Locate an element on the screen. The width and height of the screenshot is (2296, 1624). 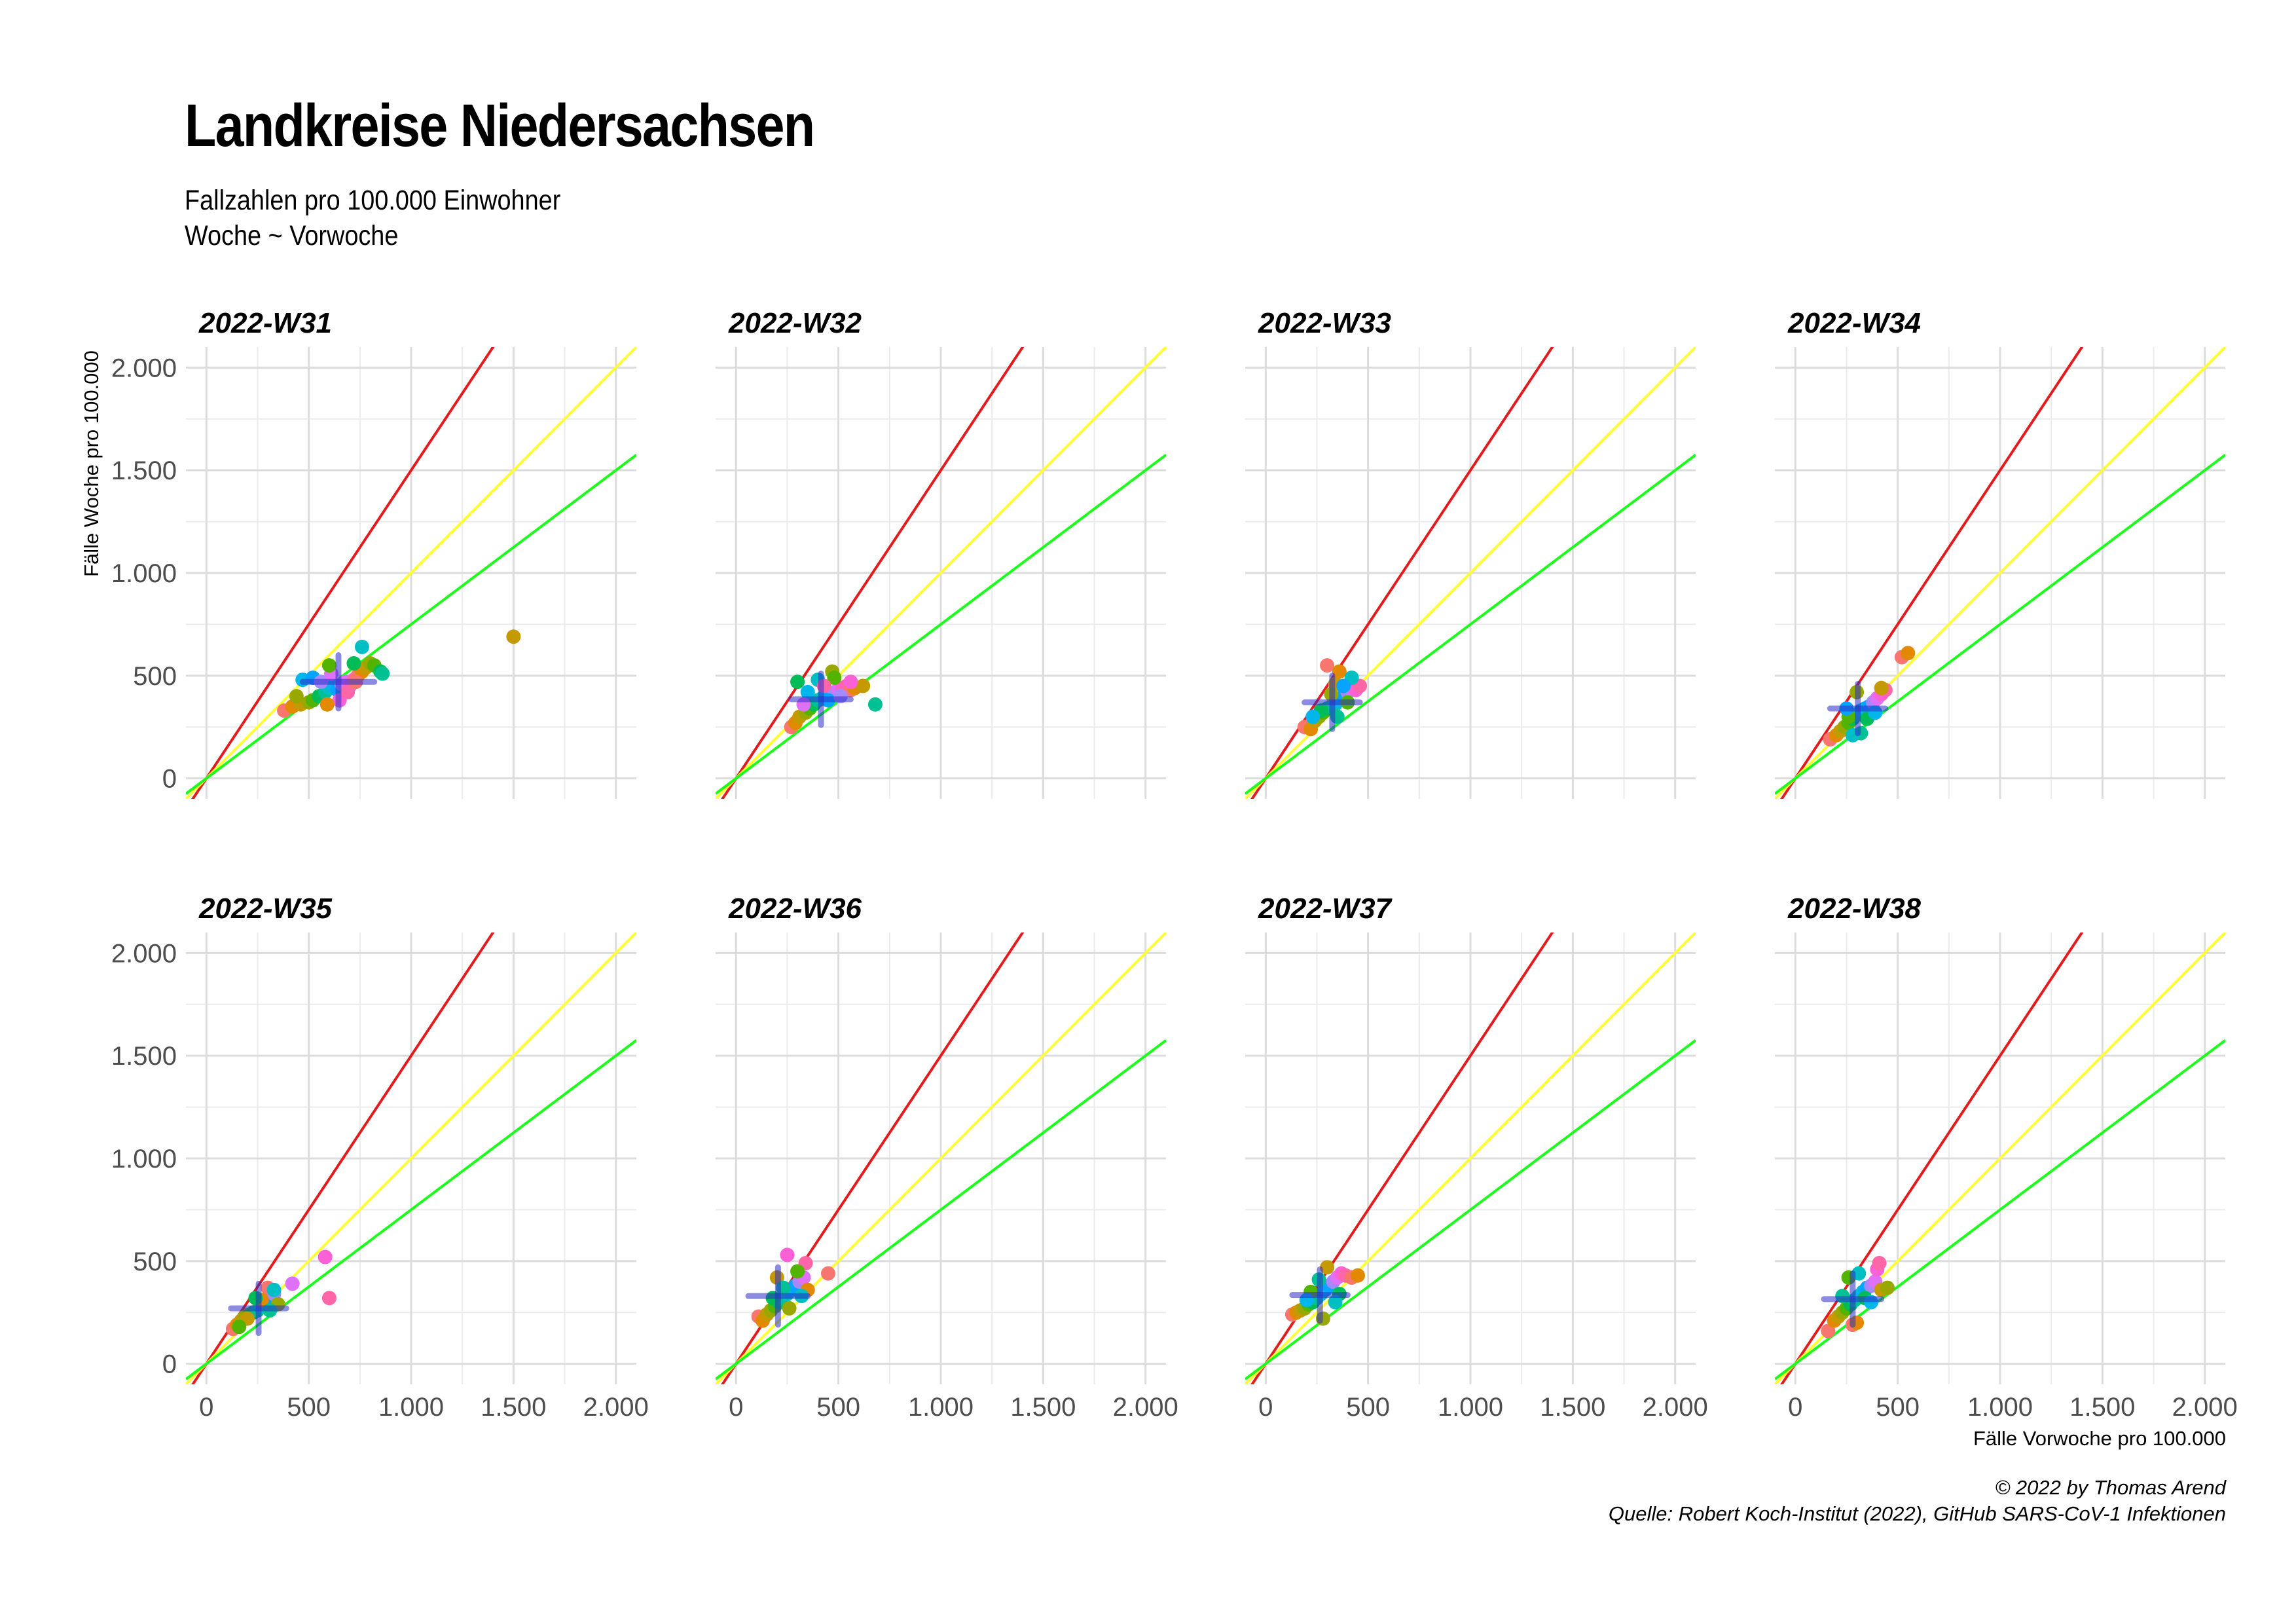
y-axis-label: Fälle Woche pro 100.000 is located at coordinates (91, 463).